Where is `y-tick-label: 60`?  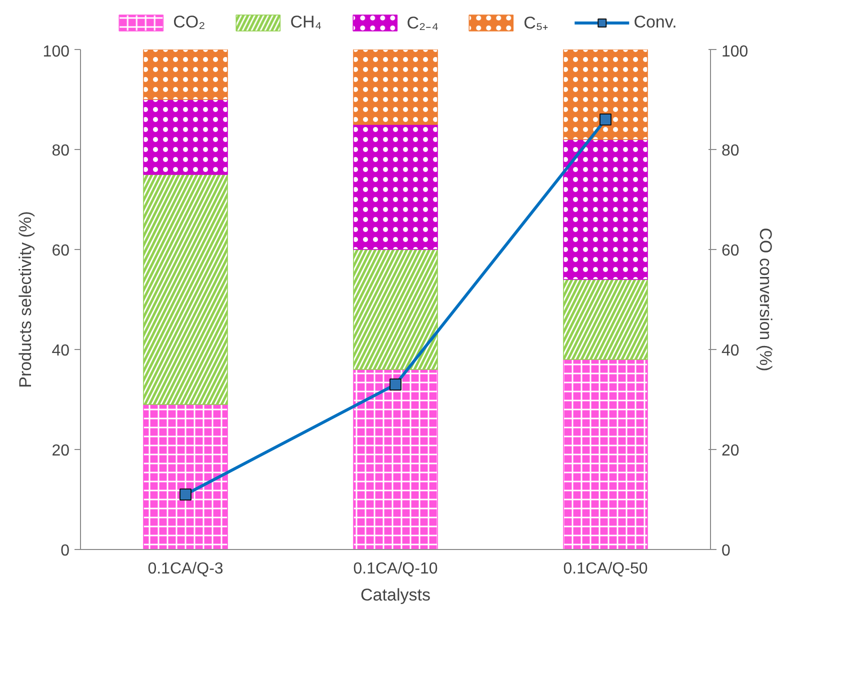
y-tick-label: 60 is located at coordinates (61, 251).